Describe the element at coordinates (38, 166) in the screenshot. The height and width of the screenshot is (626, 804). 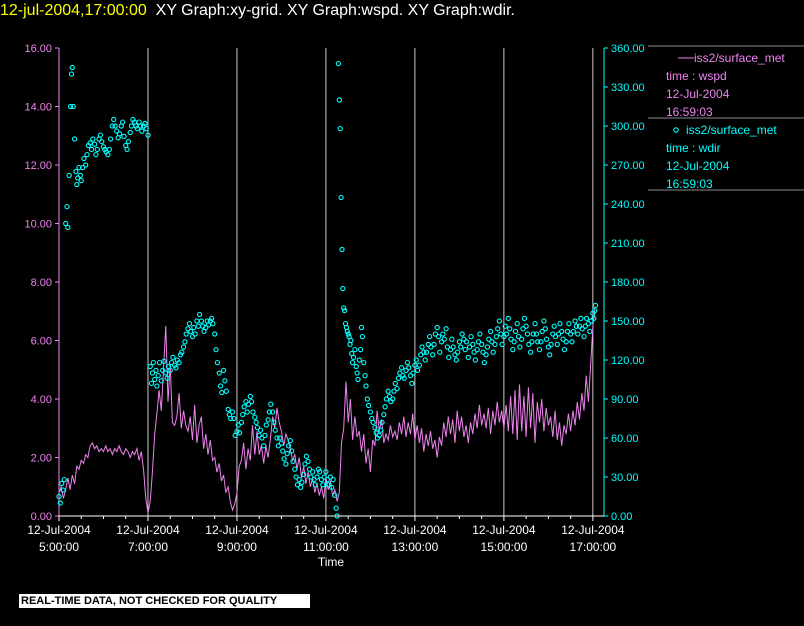
I see `y-left-tick-label: 12.00` at that location.